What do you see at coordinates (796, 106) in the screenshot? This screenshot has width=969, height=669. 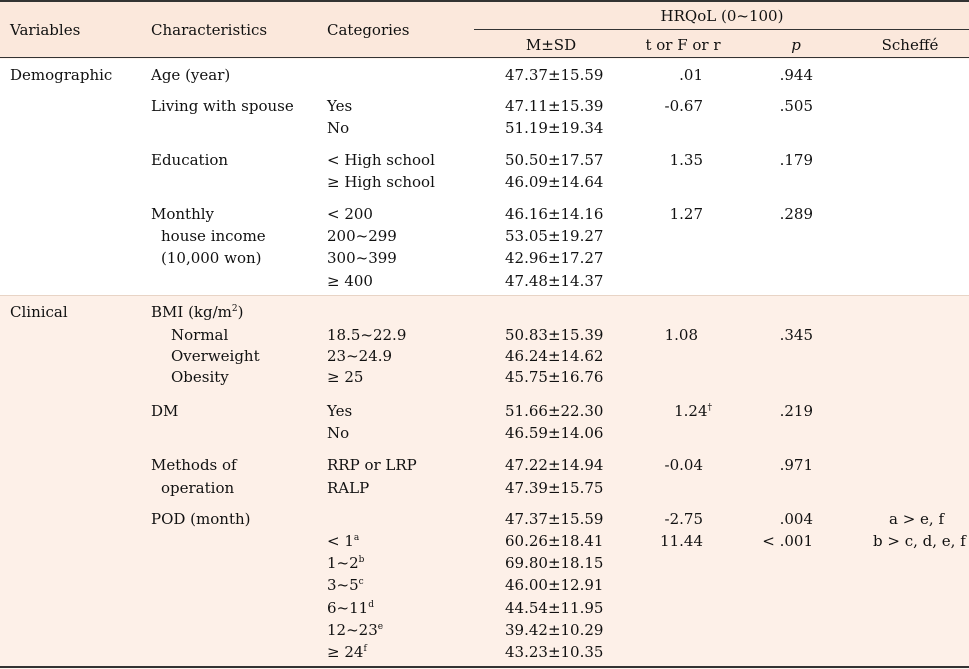 I see `p-cell: .505` at bounding box center [796, 106].